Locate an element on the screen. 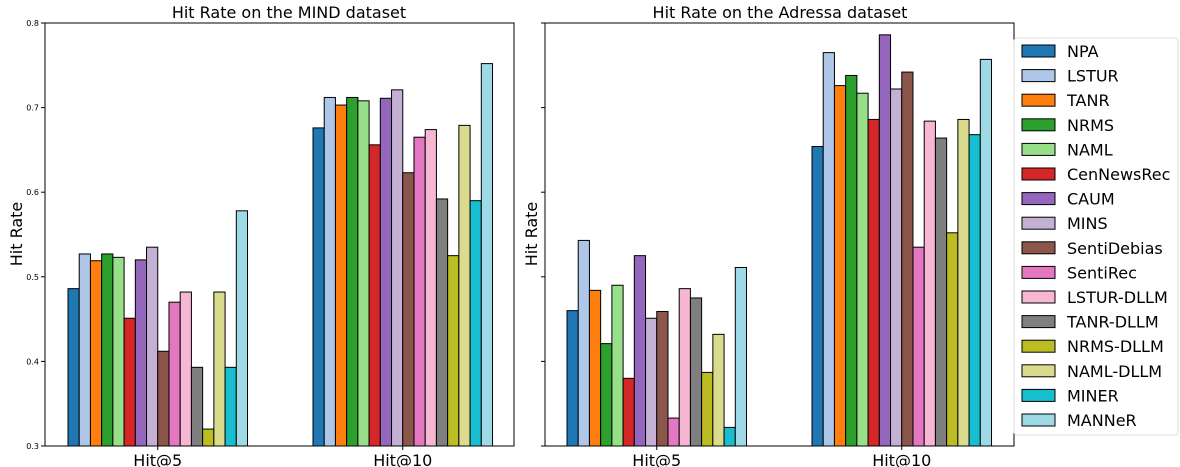 This screenshot has height=467, width=1180. legend-swatch-manner is located at coordinates (1038, 420).